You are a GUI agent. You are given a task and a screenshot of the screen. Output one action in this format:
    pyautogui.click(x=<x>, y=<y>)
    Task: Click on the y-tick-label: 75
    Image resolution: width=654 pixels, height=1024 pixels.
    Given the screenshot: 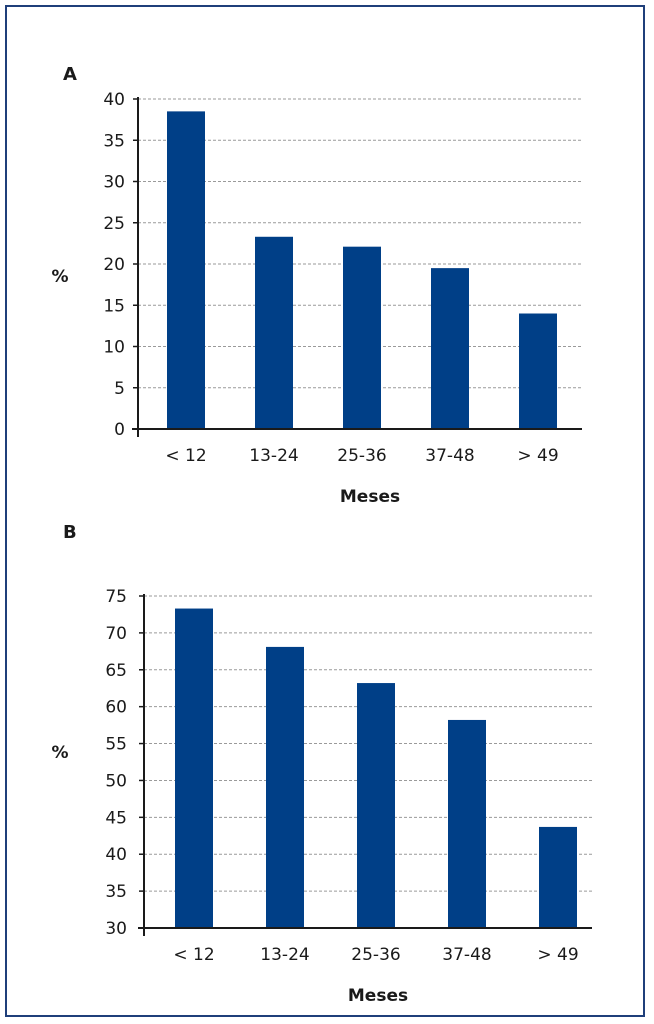 What is the action you would take?
    pyautogui.click(x=116, y=597)
    